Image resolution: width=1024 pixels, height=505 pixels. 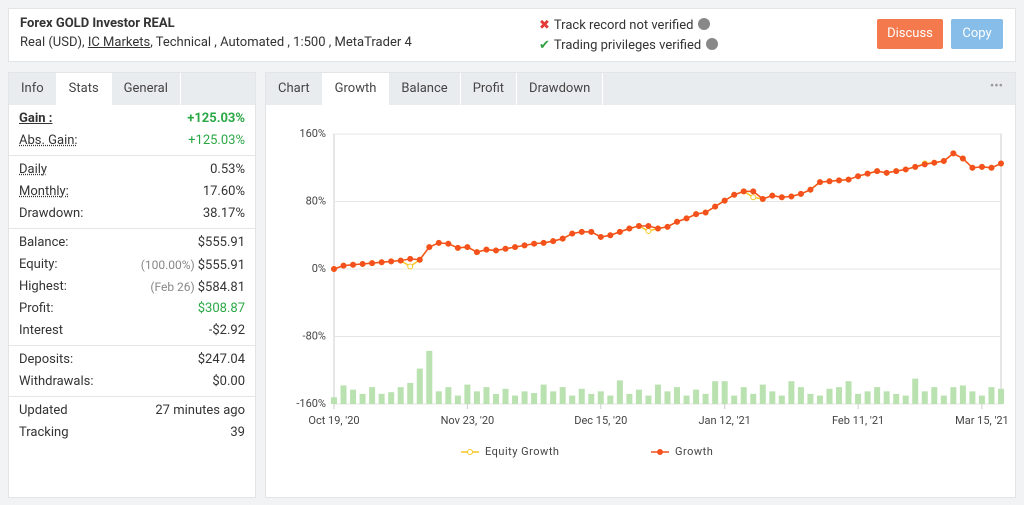 I want to click on stat-label: Gain :, so click(x=36, y=118).